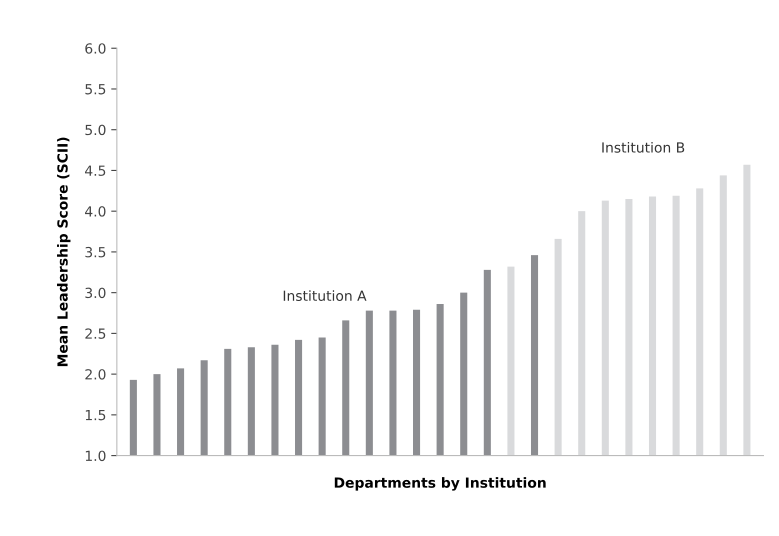  Describe the element at coordinates (95, 293) in the screenshot. I see `y-tick-label: 3.0` at that location.